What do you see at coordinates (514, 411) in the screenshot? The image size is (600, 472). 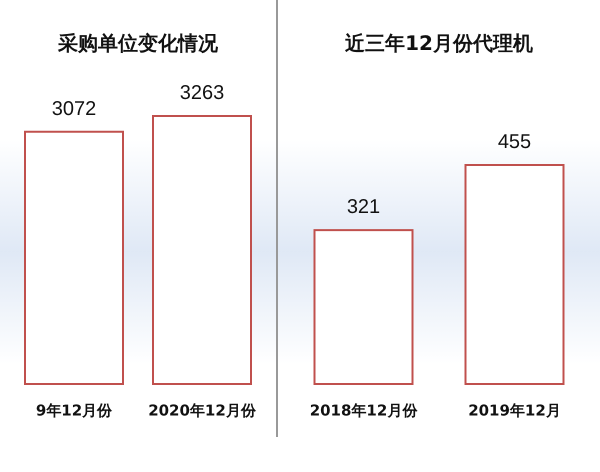 I see `x-tick-label: 2019年12月` at bounding box center [514, 411].